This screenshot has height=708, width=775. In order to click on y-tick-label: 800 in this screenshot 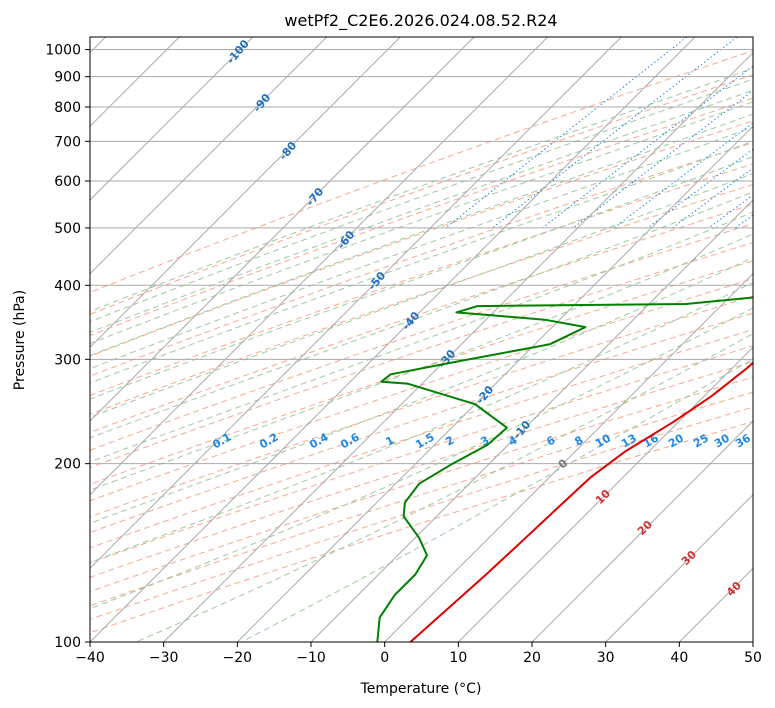, I will do `click(67, 108)`.